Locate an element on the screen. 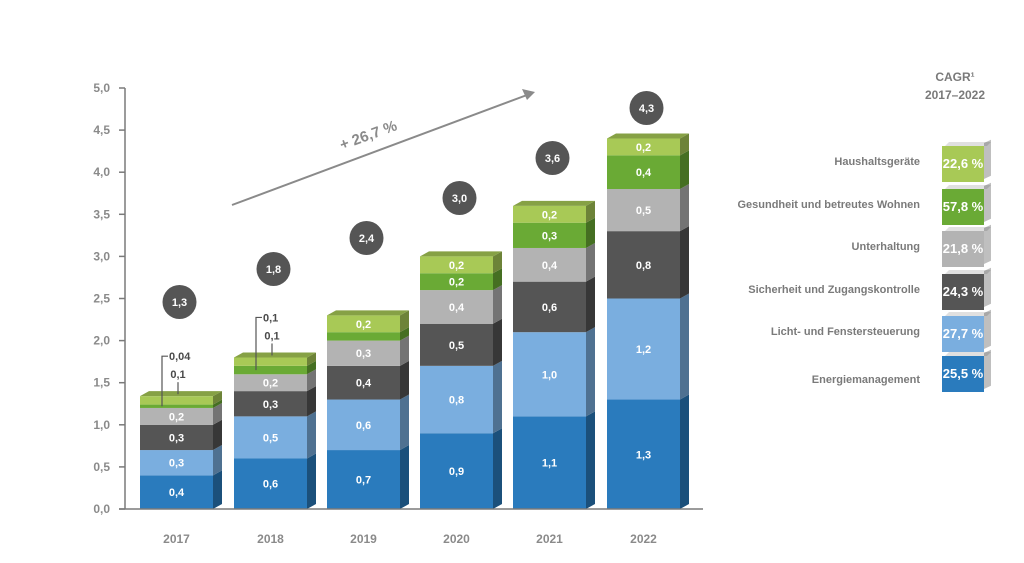  bar-2018: 0,6 0,5 0,3 0,2 0,1 0,1 1,8 is located at coordinates (275, 380).